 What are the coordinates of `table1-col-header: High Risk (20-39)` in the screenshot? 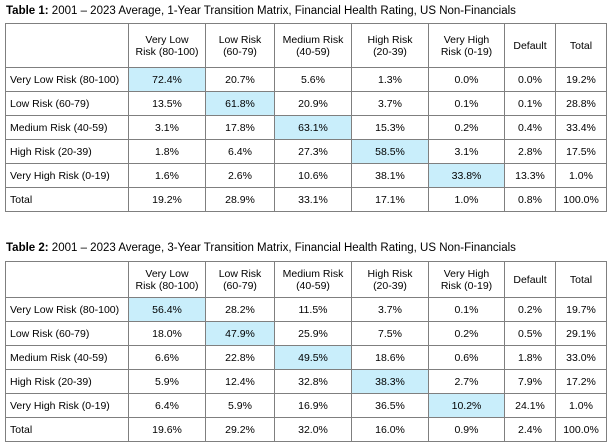 It's located at (390, 45).